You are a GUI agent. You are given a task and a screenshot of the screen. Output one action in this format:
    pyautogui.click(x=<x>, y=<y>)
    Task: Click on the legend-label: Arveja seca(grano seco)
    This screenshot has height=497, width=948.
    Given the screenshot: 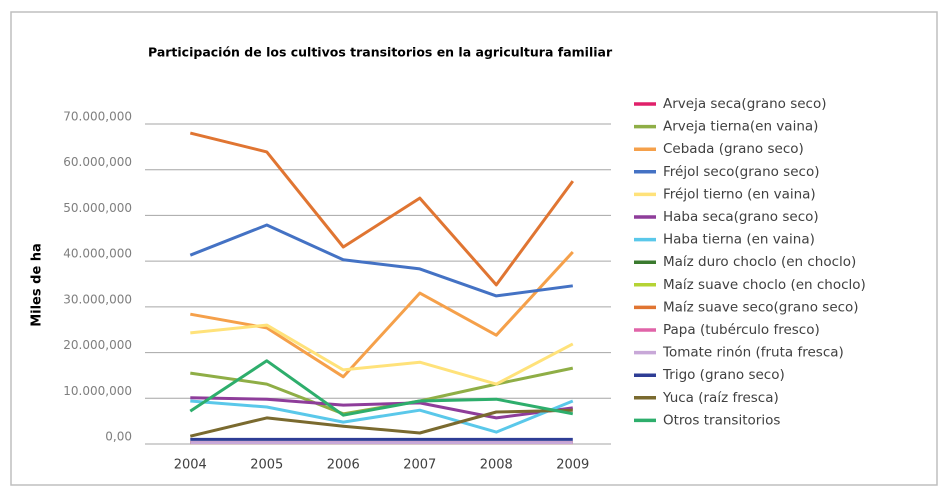 What is the action you would take?
    pyautogui.click(x=744, y=104)
    